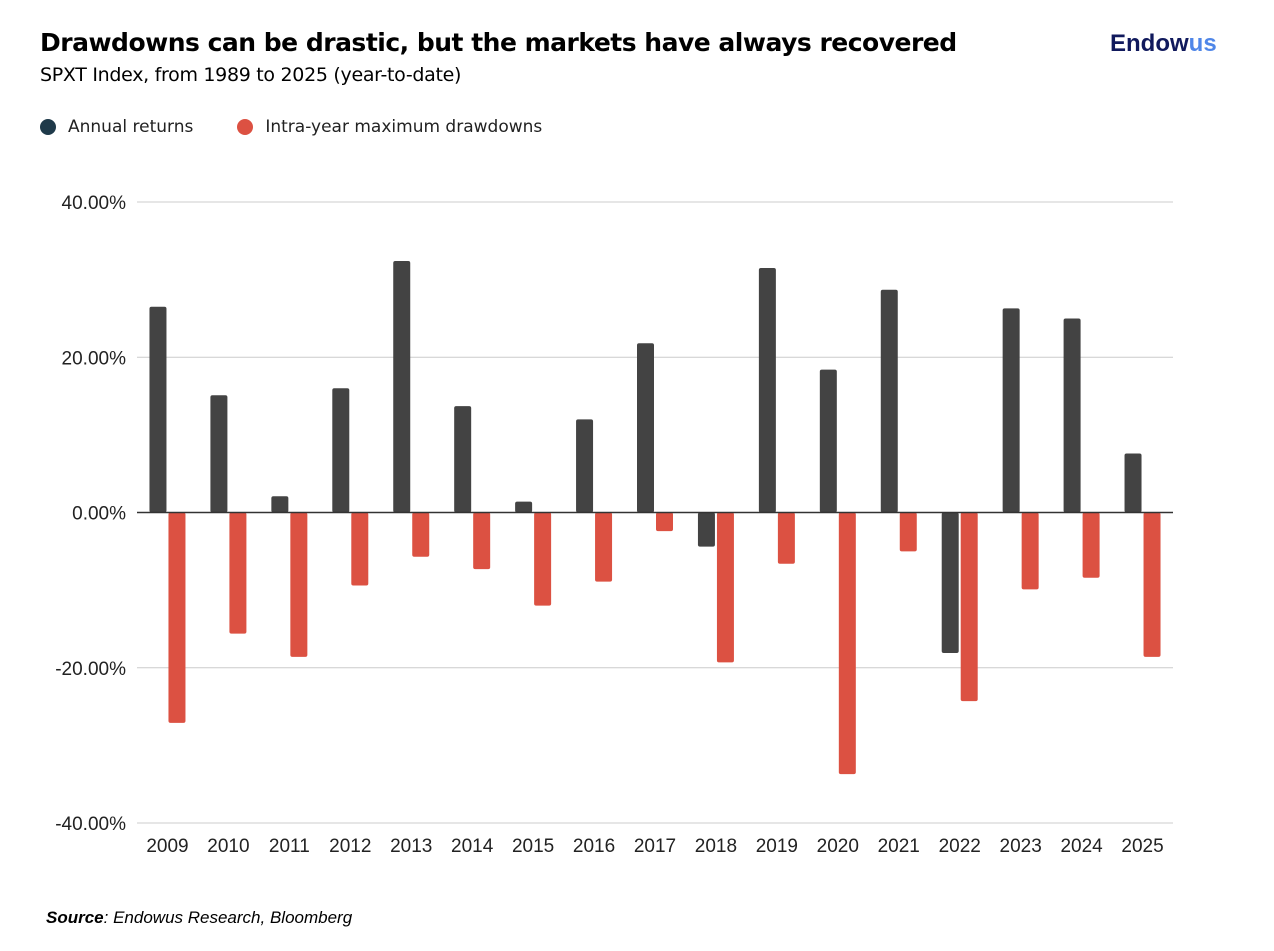 This screenshot has width=1274, height=951. What do you see at coordinates (411, 846) in the screenshot?
I see `x-tick-label: 2013` at bounding box center [411, 846].